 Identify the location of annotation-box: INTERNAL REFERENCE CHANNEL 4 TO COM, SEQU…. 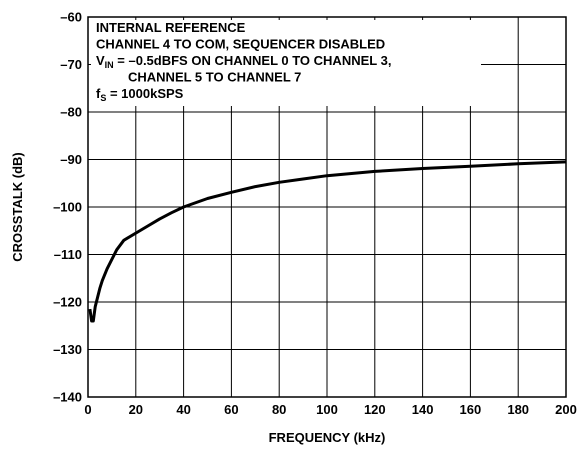
(286, 63).